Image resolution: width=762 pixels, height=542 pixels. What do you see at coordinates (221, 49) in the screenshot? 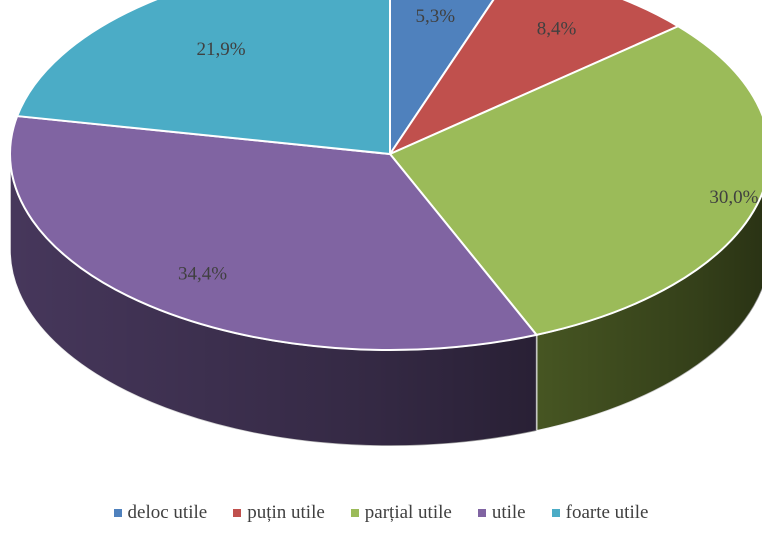
I see `data-label-foarte-utile: 21,9%` at bounding box center [221, 49].